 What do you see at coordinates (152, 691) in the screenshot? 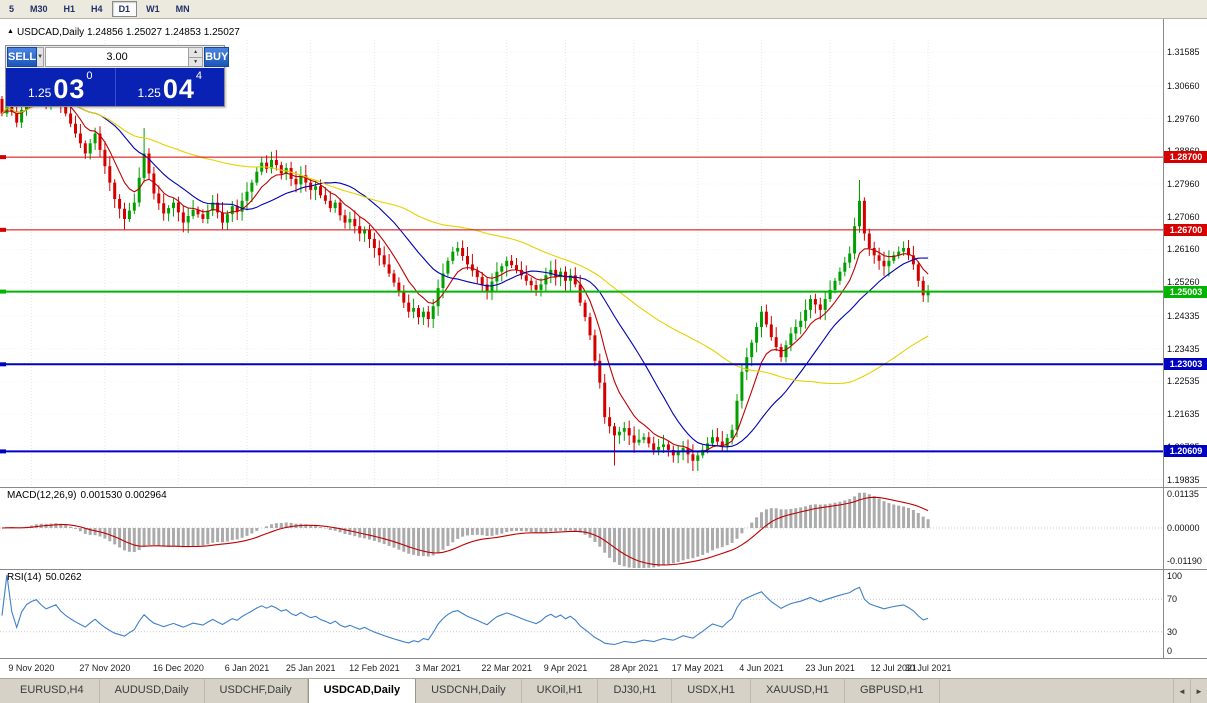
I see `tab-audusd-daily: AUDUSD,Daily` at bounding box center [152, 691].